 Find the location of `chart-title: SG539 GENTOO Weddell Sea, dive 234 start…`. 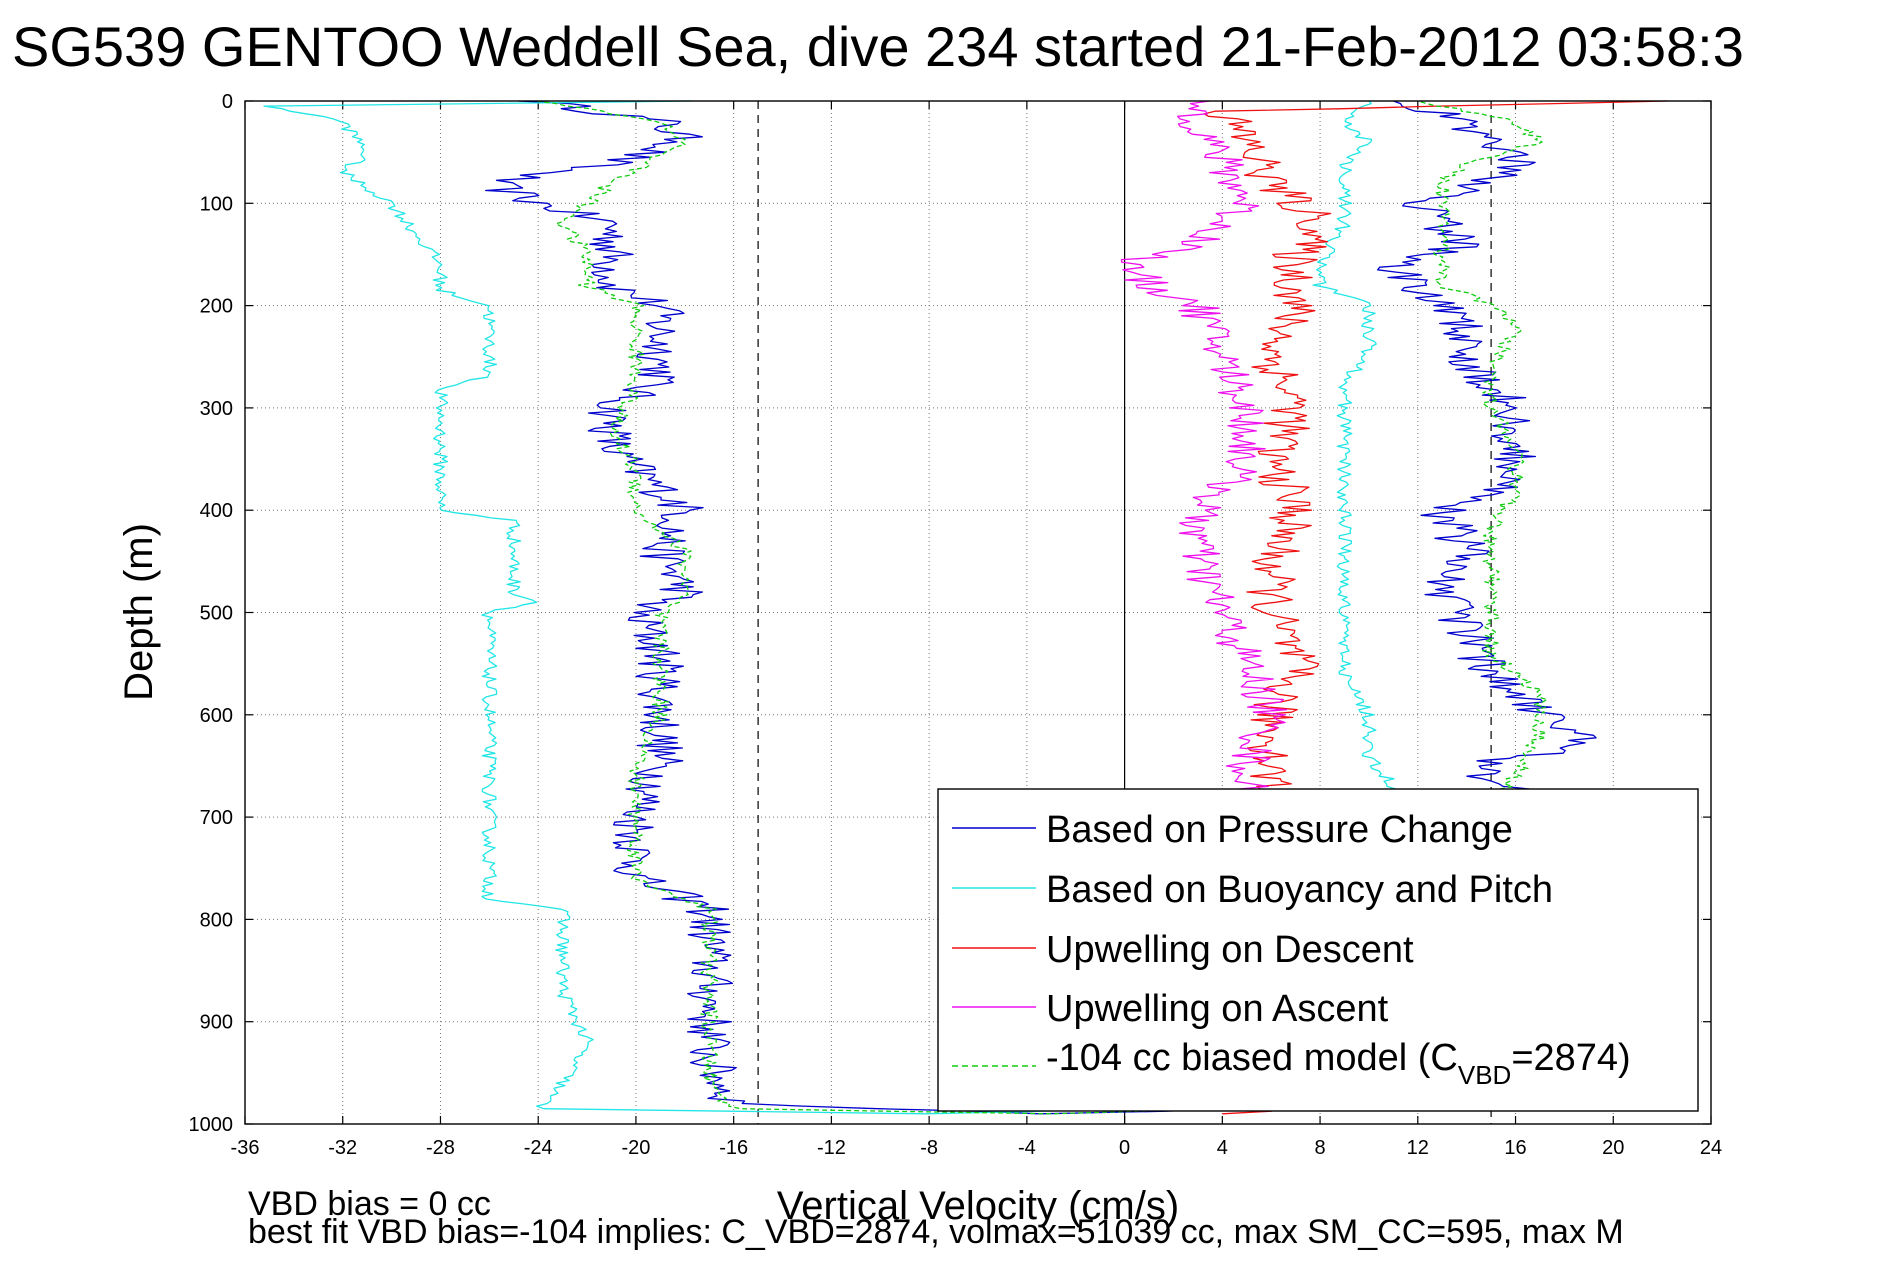

chart-title: SG539 GENTOO Weddell Sea, dive 234 start… is located at coordinates (878, 46).